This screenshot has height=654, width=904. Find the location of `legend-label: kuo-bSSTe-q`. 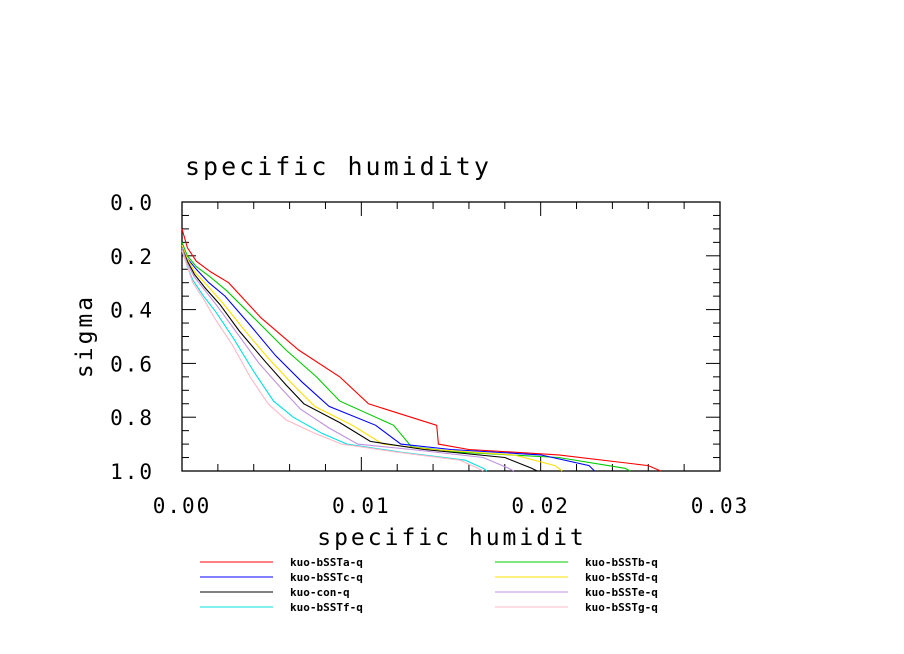

legend-label: kuo-bSSTe-q is located at coordinates (621, 592).